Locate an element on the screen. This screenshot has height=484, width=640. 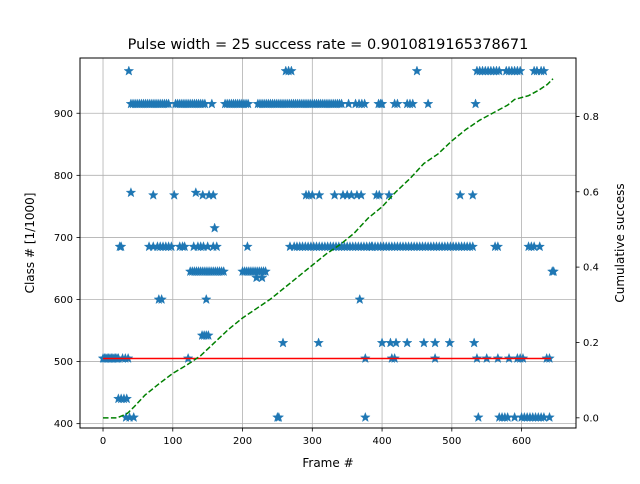
right-y-tick-label: 0.8 is located at coordinates (591, 117).